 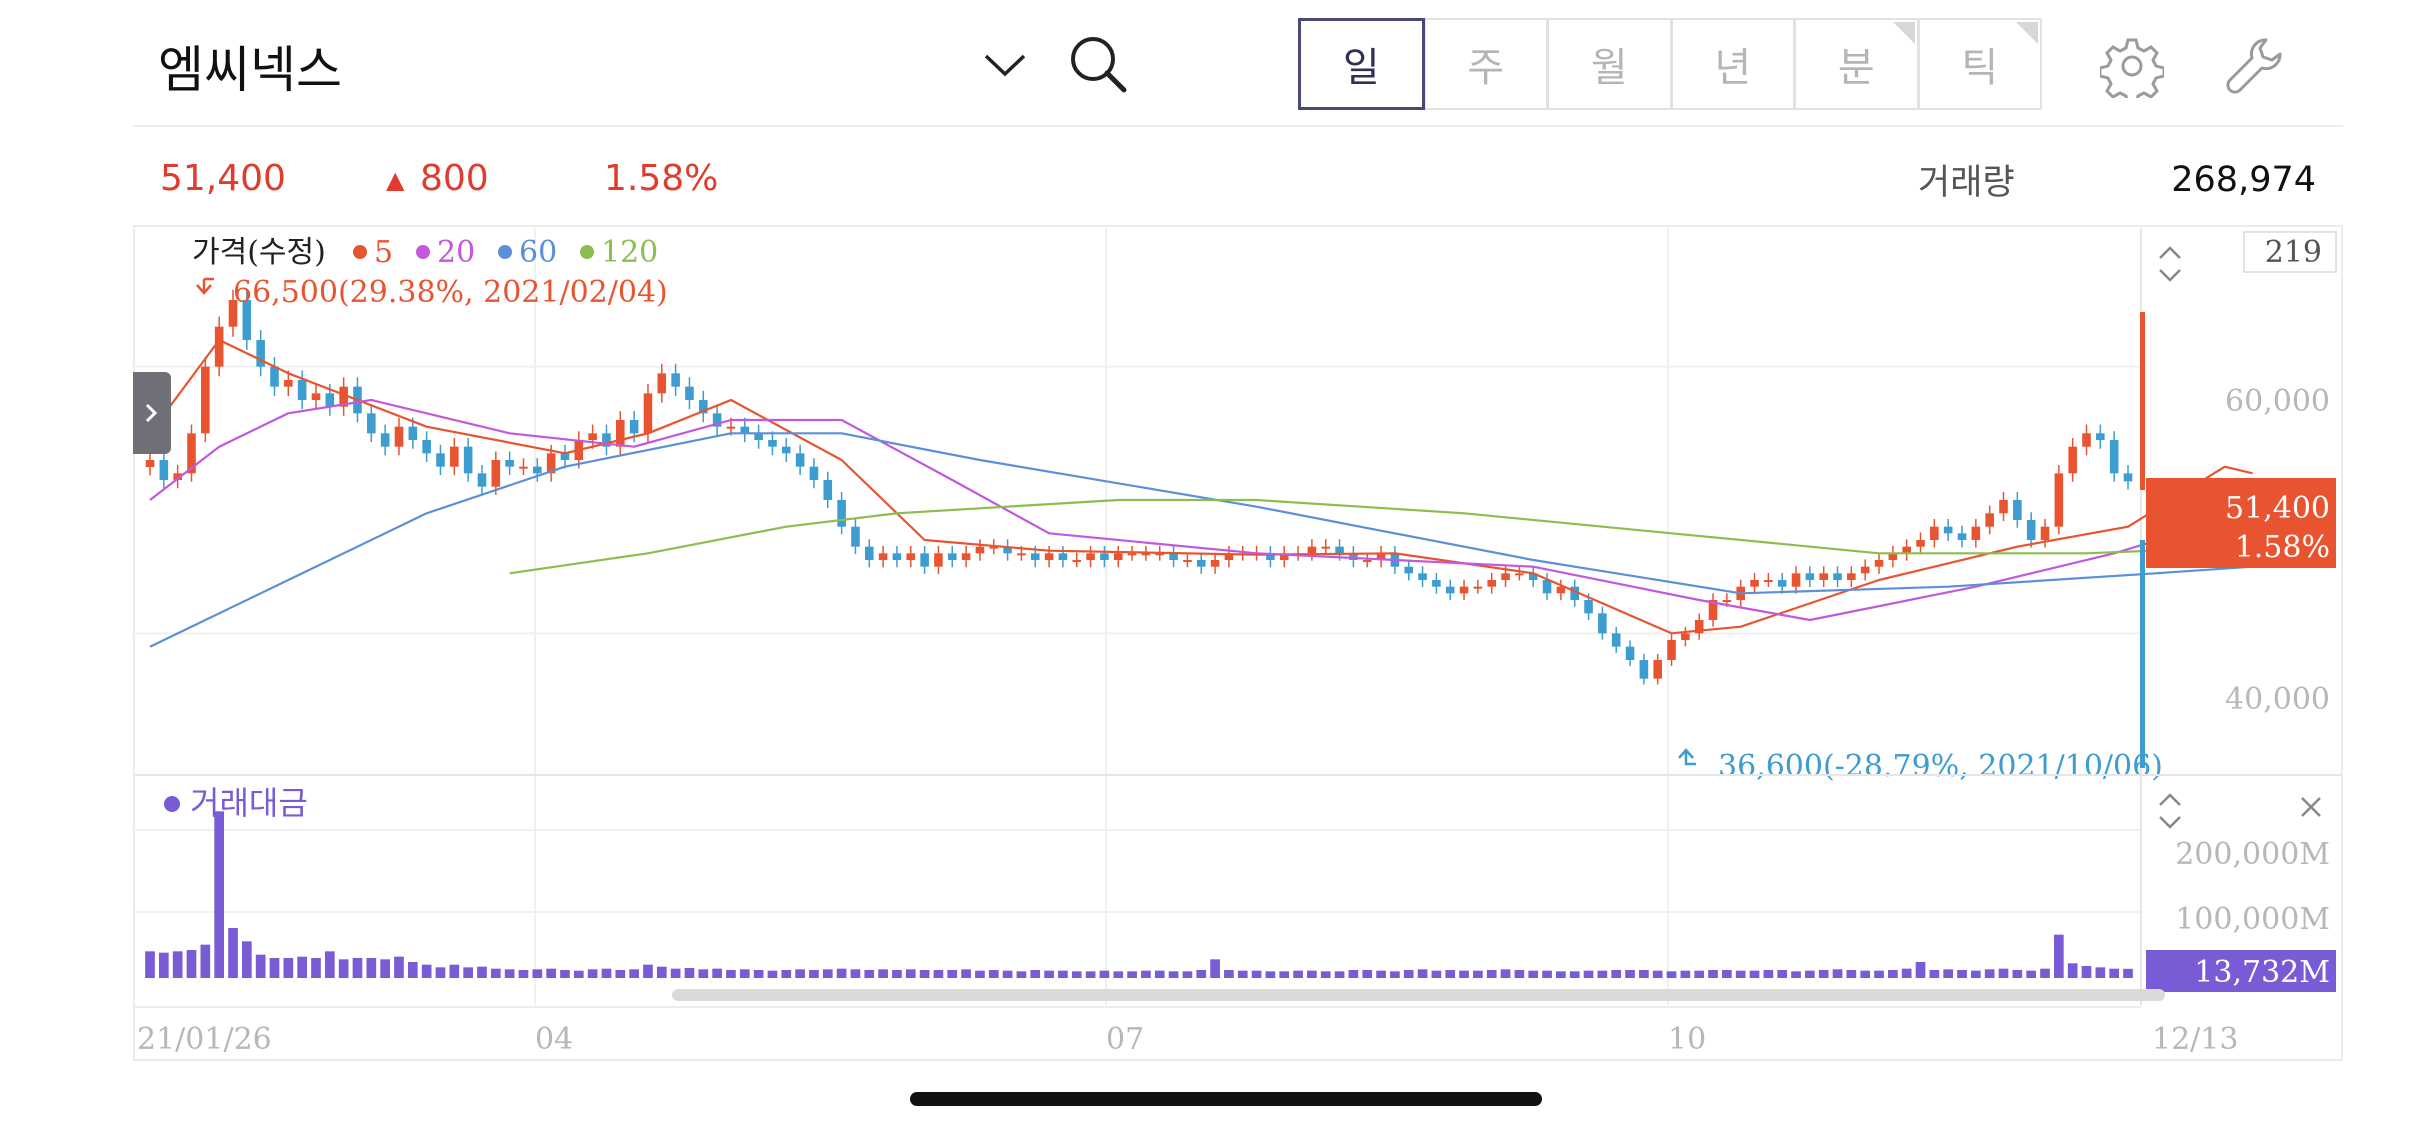 I want to click on count-box, so click(x=2290, y=252).